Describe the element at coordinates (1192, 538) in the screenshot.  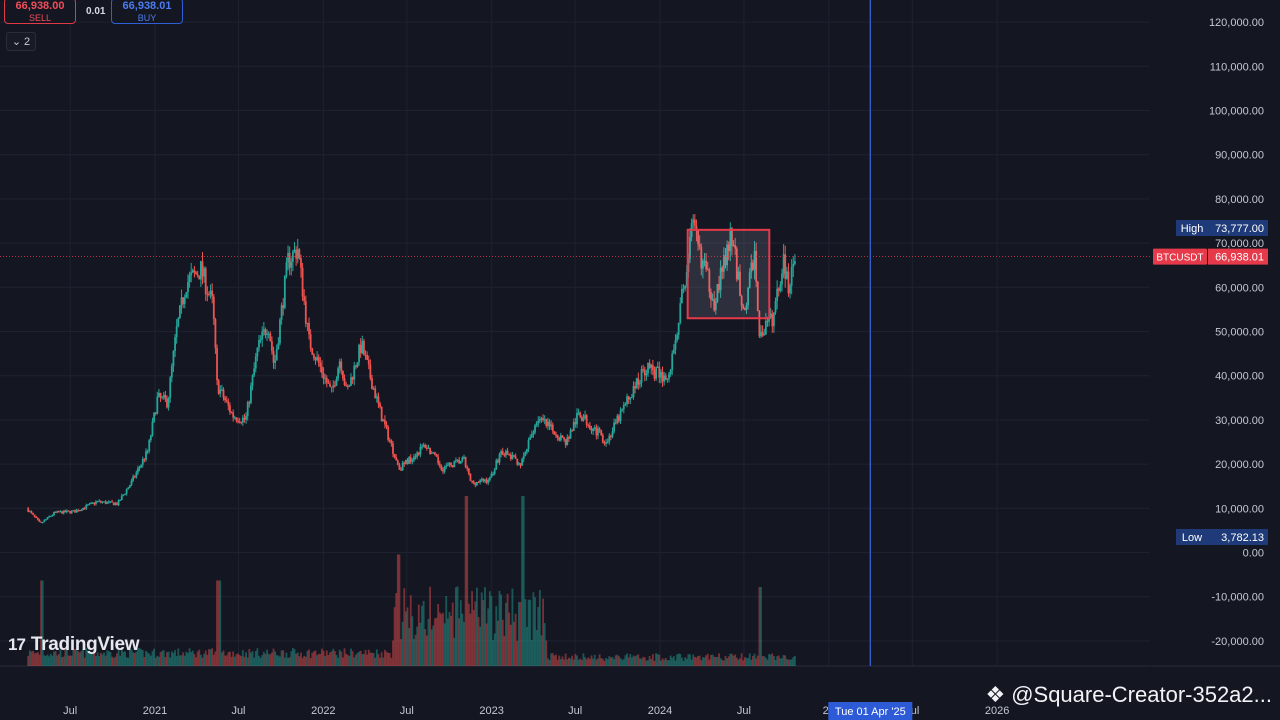
I see `low-label: Low` at that location.